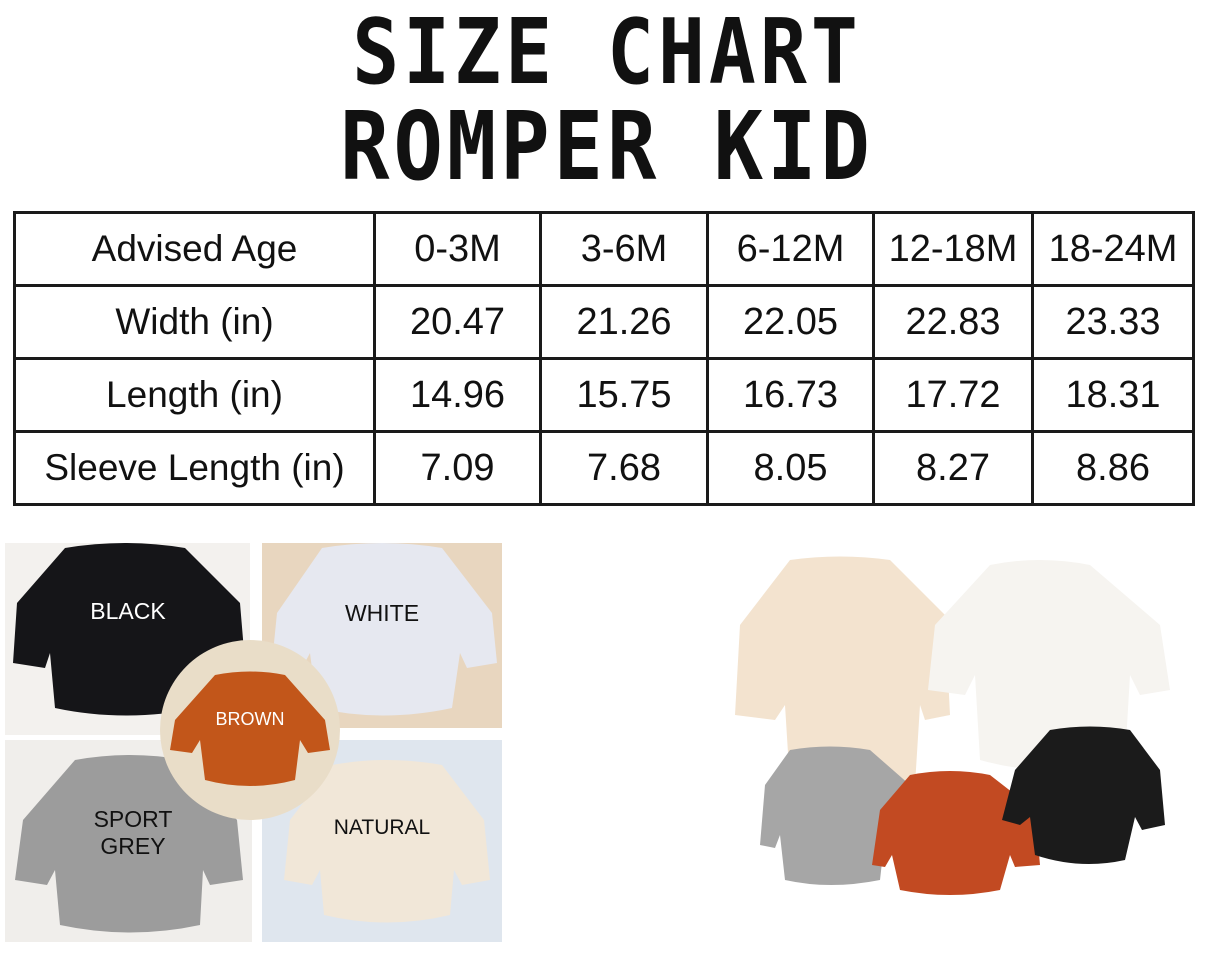 The width and height of the screenshot is (1214, 972). I want to click on table-cell: 16.73, so click(790, 395).